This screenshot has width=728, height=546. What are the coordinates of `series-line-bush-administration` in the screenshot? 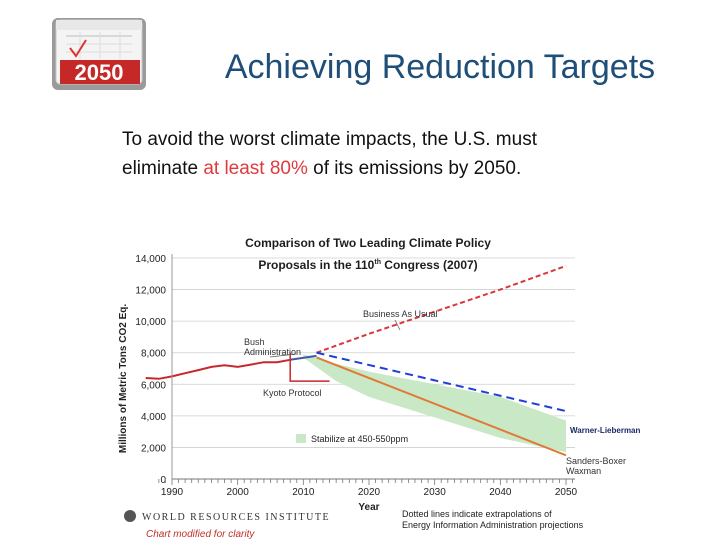 It's located at (303, 357).